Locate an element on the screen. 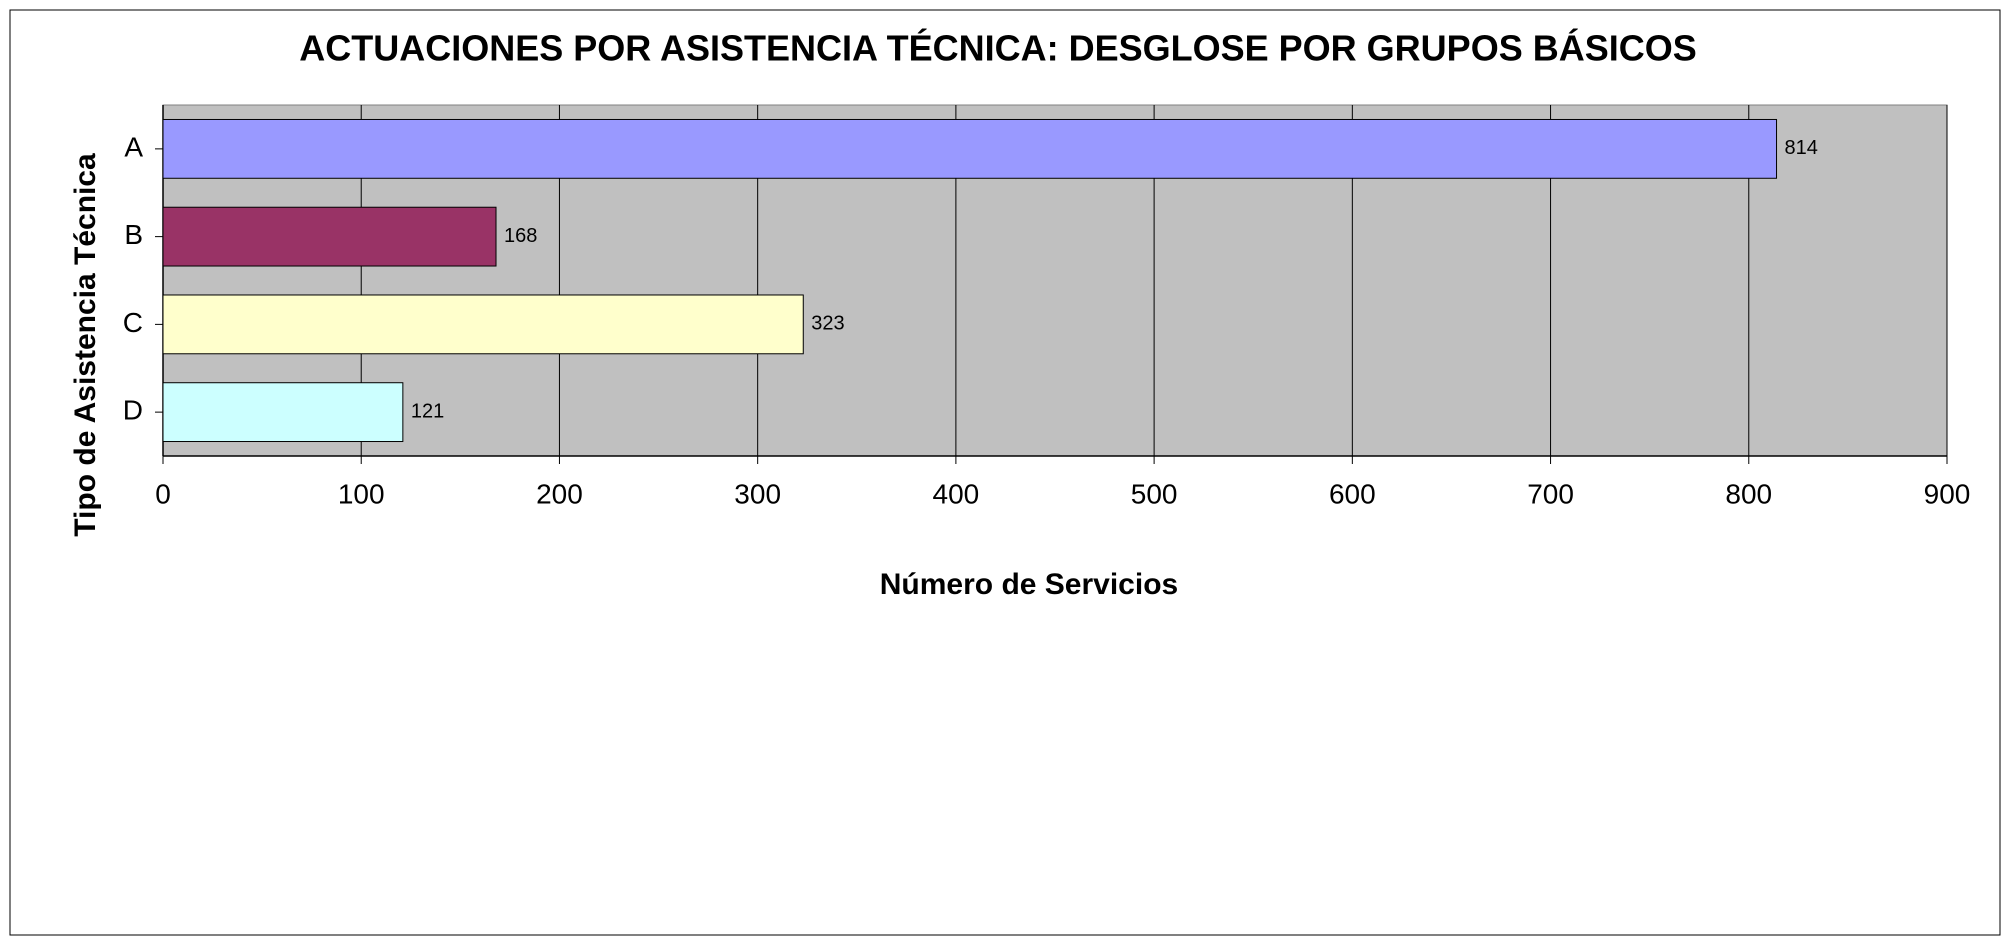  x-tick-label: 900 is located at coordinates (1947, 493).